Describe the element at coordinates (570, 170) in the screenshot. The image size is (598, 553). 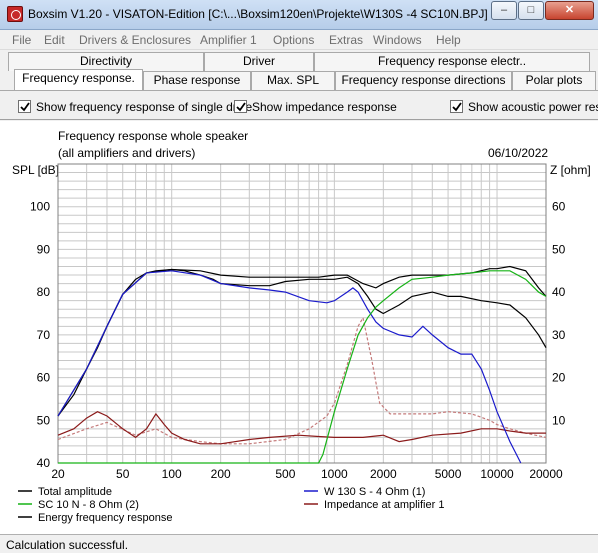
I see `y2-axis-label: Z [ohm]` at that location.